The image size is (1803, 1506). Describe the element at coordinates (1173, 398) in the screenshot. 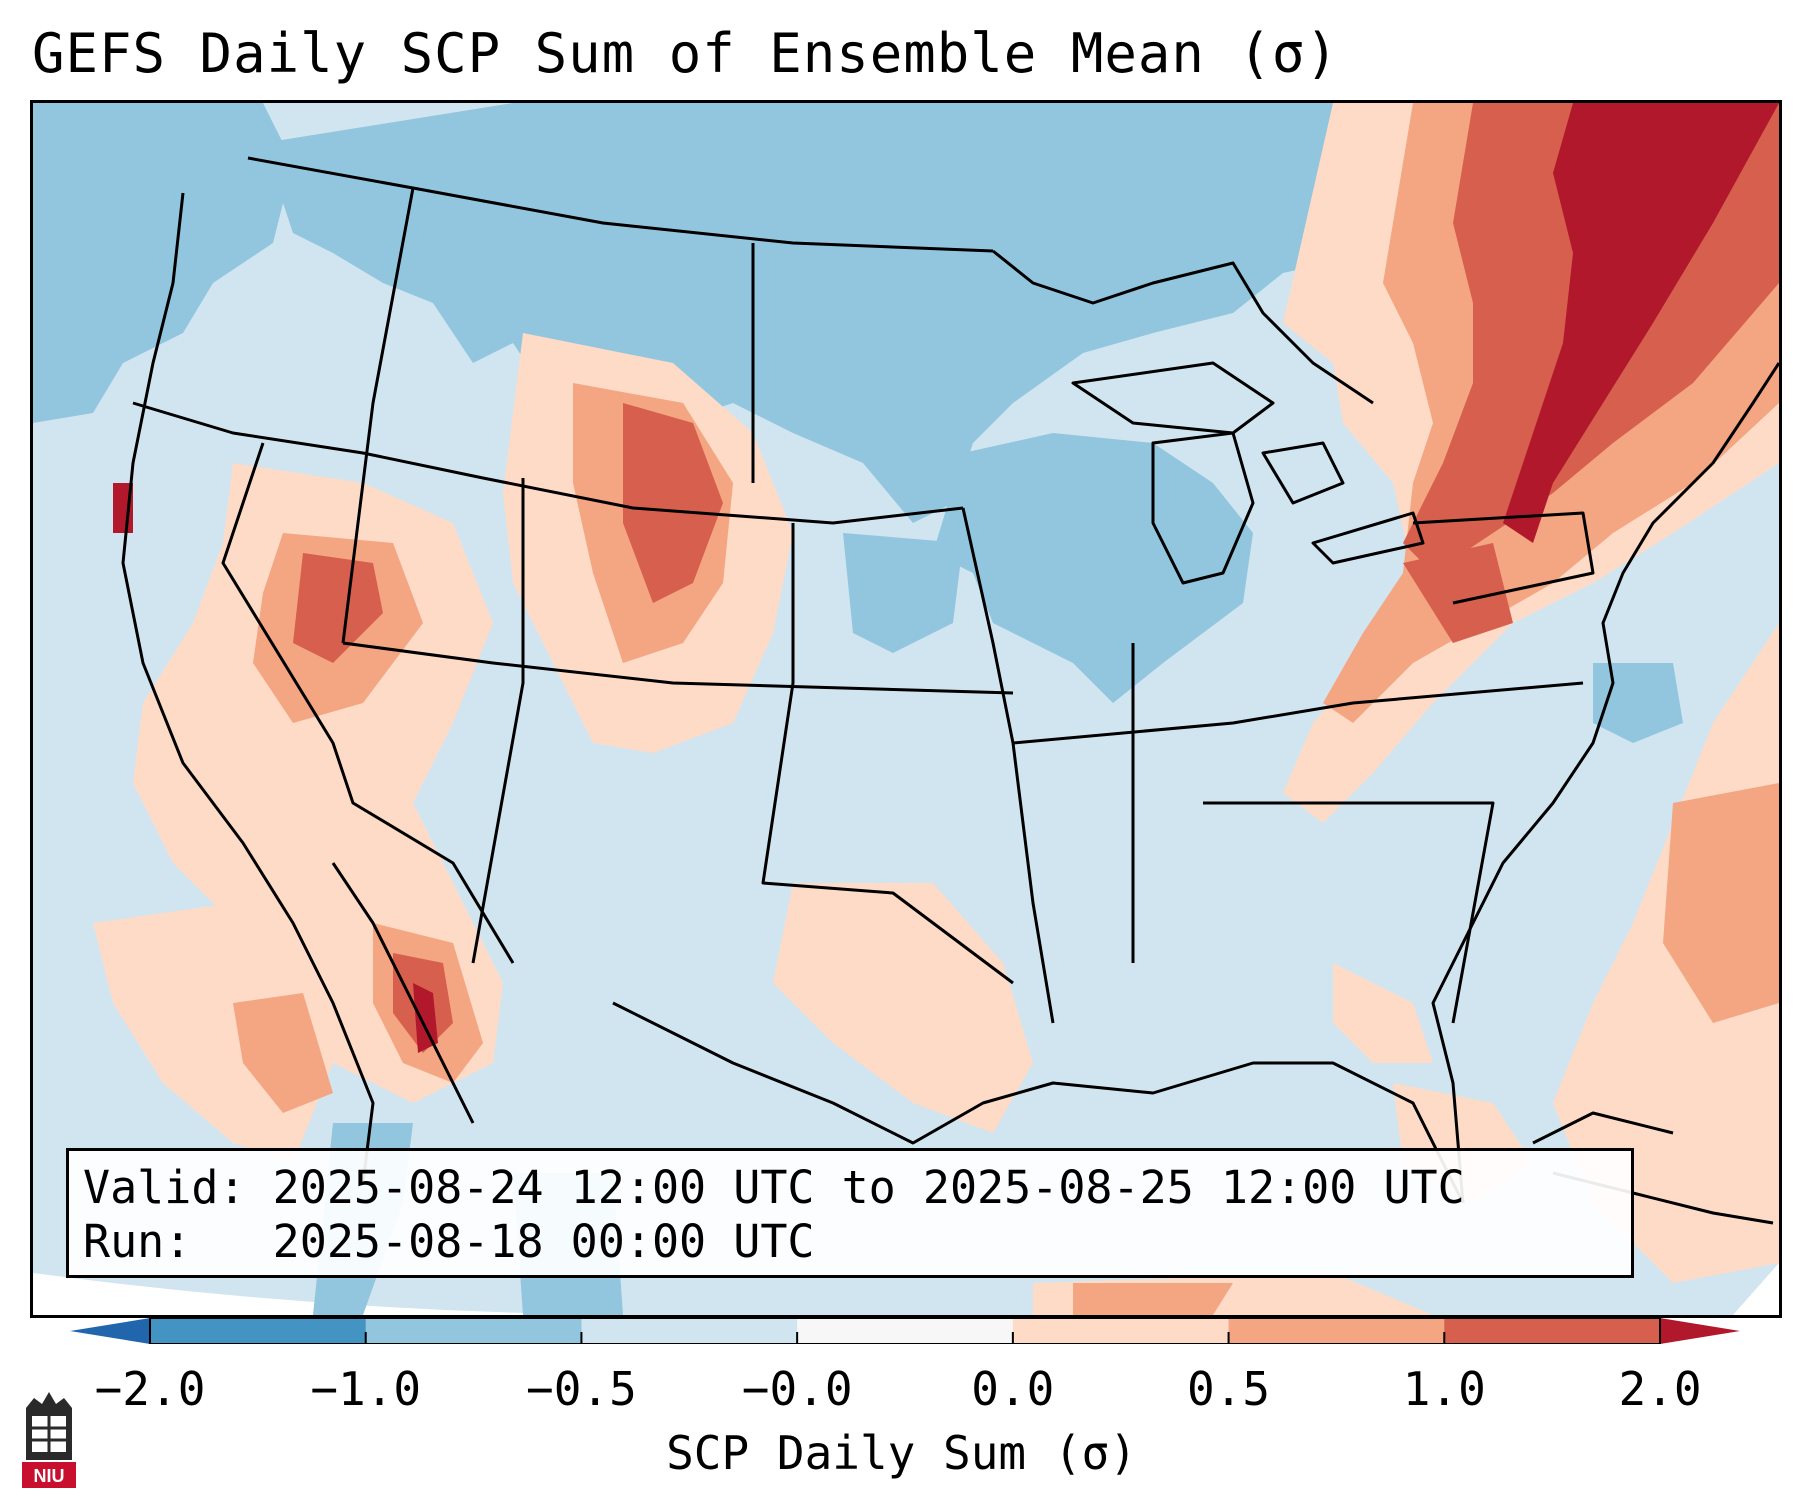

I see `lake-superior` at that location.